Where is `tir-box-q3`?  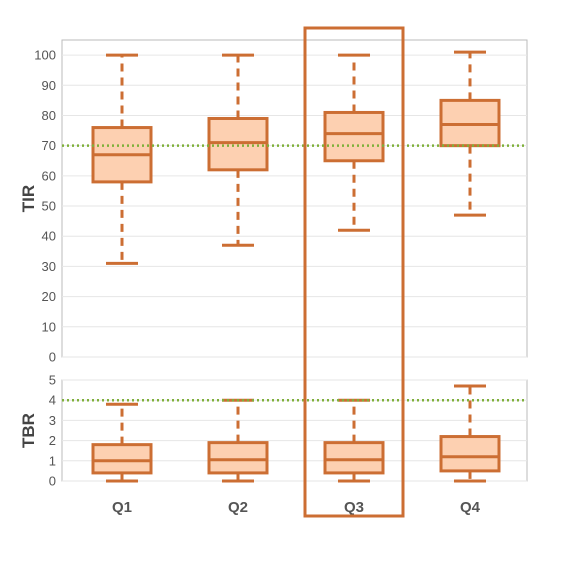 tir-box-q3 is located at coordinates (354, 142).